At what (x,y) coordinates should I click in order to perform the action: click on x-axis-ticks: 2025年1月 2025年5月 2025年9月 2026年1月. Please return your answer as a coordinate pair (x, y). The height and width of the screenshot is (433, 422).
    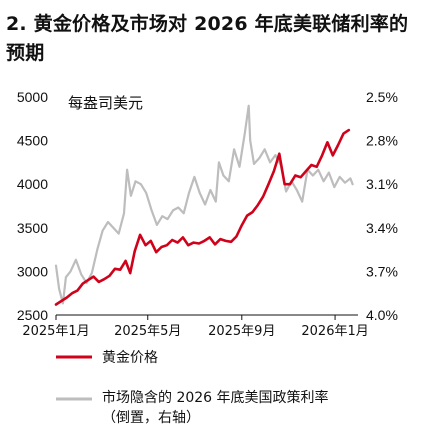
    Looking at the image, I should click on (195, 327).